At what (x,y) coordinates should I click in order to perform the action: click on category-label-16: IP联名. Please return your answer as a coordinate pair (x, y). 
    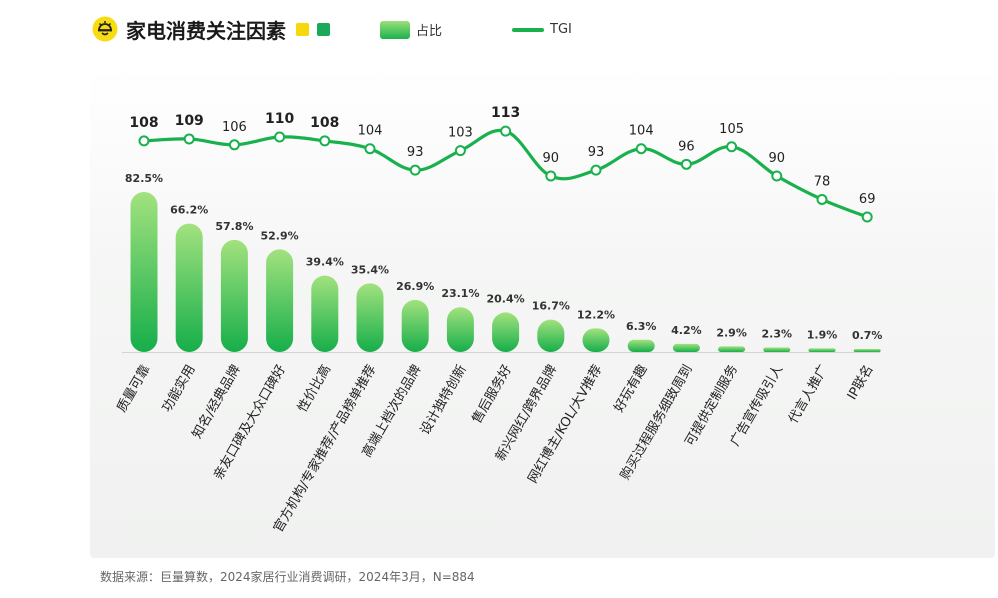
    Looking at the image, I should click on (860, 382).